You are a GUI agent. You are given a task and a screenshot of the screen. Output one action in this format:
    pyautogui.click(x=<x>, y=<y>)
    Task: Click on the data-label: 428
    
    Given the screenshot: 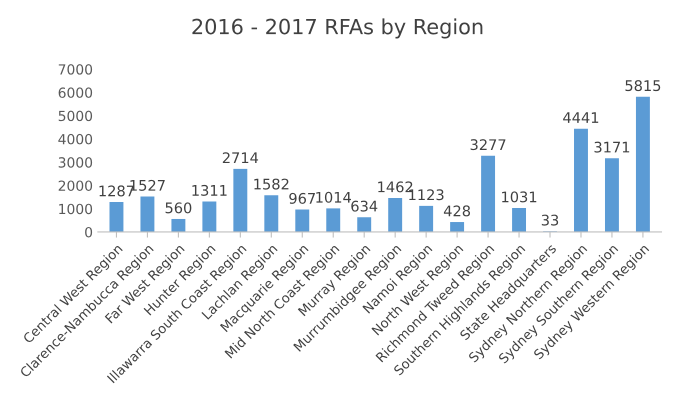 What is the action you would take?
    pyautogui.click(x=457, y=210)
    